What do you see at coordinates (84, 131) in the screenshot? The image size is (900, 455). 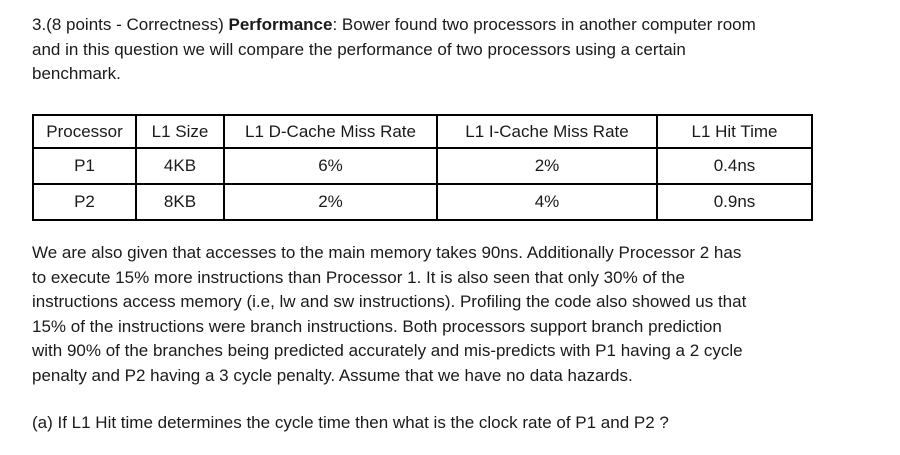 I see `header-processor: Processor` at bounding box center [84, 131].